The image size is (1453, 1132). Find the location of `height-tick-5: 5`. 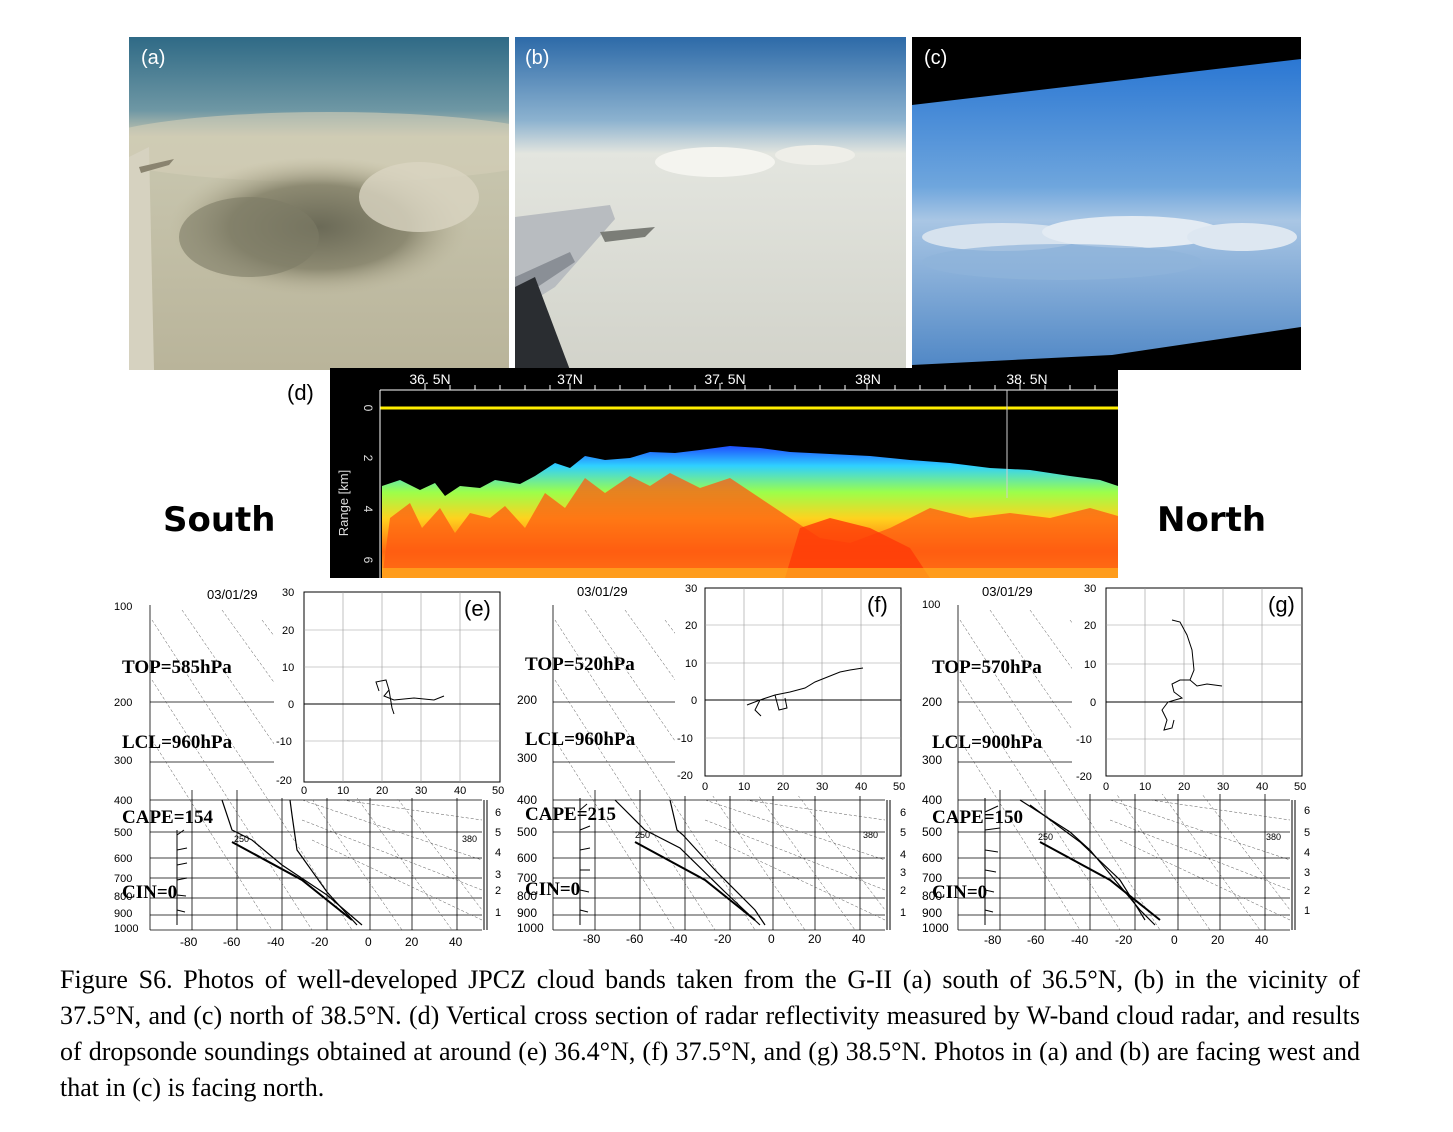

height-tick-5: 5 is located at coordinates (903, 833).